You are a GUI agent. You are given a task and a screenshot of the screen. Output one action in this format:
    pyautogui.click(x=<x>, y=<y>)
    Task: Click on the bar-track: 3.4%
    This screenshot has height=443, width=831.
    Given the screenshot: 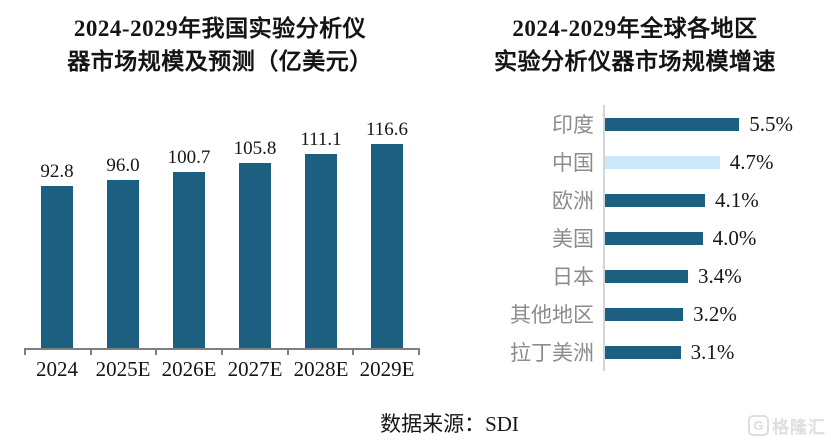 What is the action you would take?
    pyautogui.click(x=713, y=276)
    